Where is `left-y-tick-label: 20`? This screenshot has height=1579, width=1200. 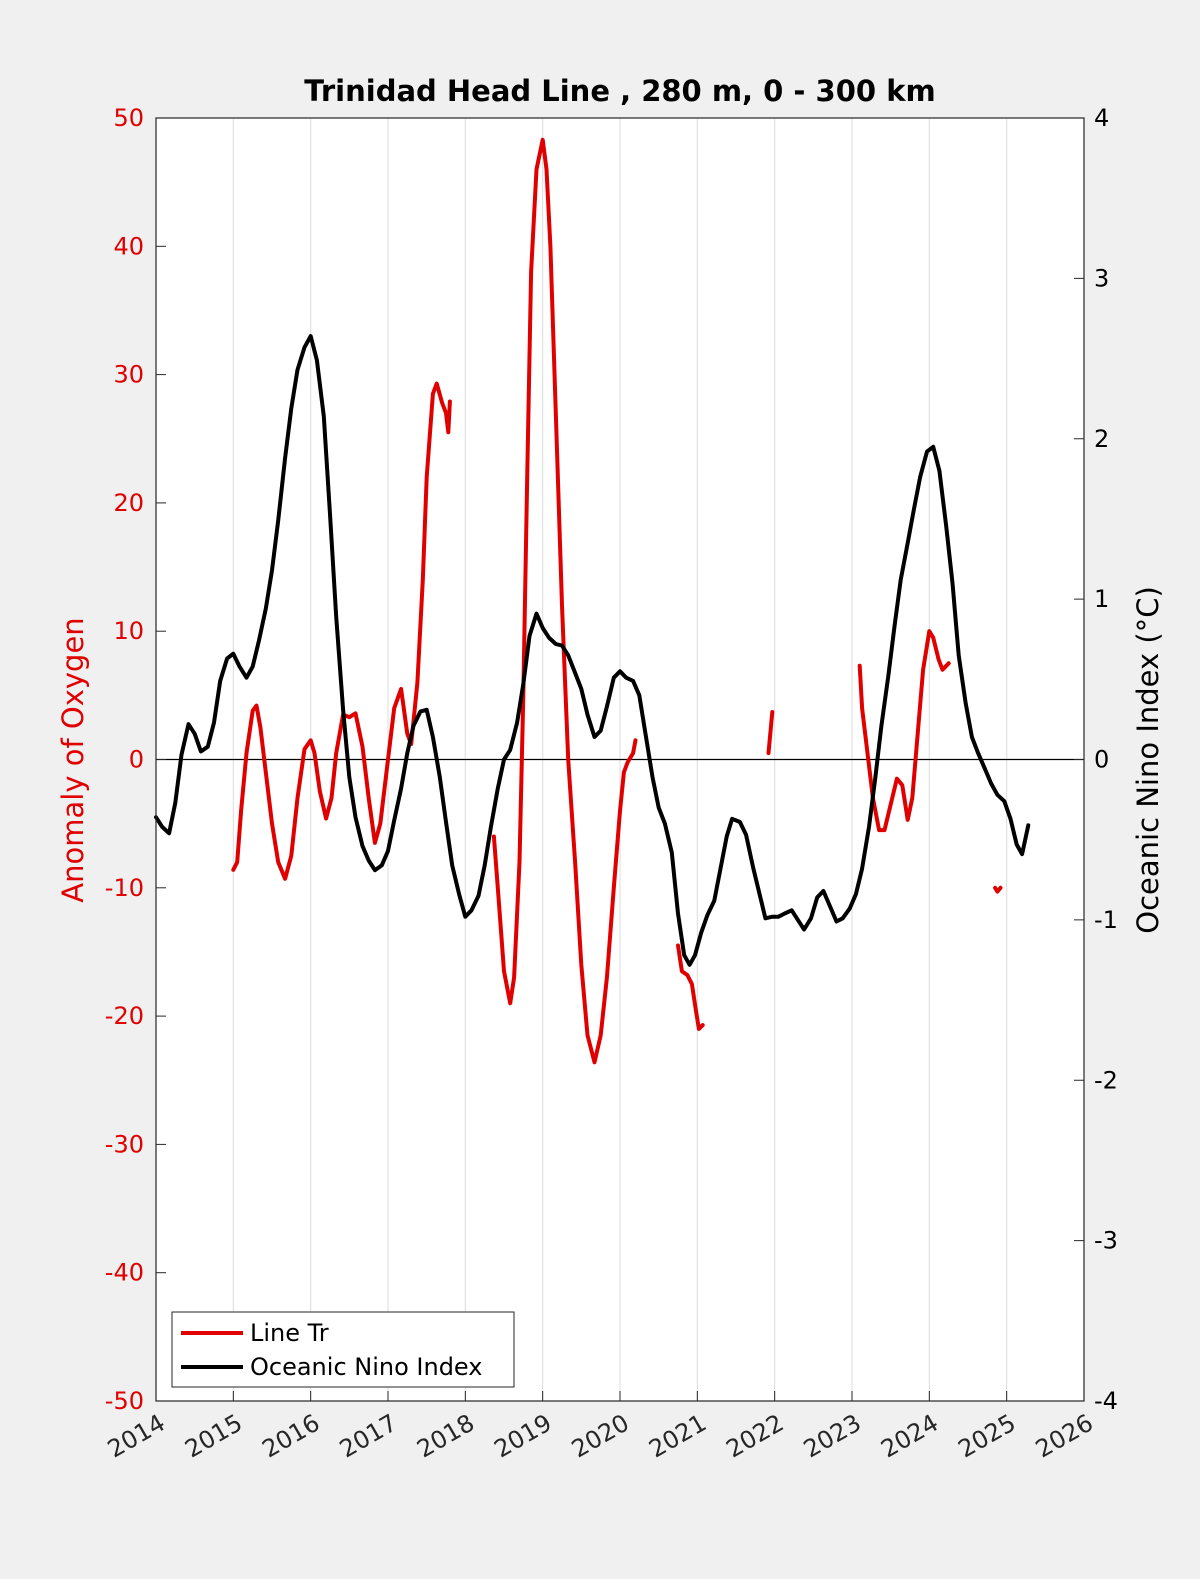
left-y-tick-label: 20 is located at coordinates (128, 503).